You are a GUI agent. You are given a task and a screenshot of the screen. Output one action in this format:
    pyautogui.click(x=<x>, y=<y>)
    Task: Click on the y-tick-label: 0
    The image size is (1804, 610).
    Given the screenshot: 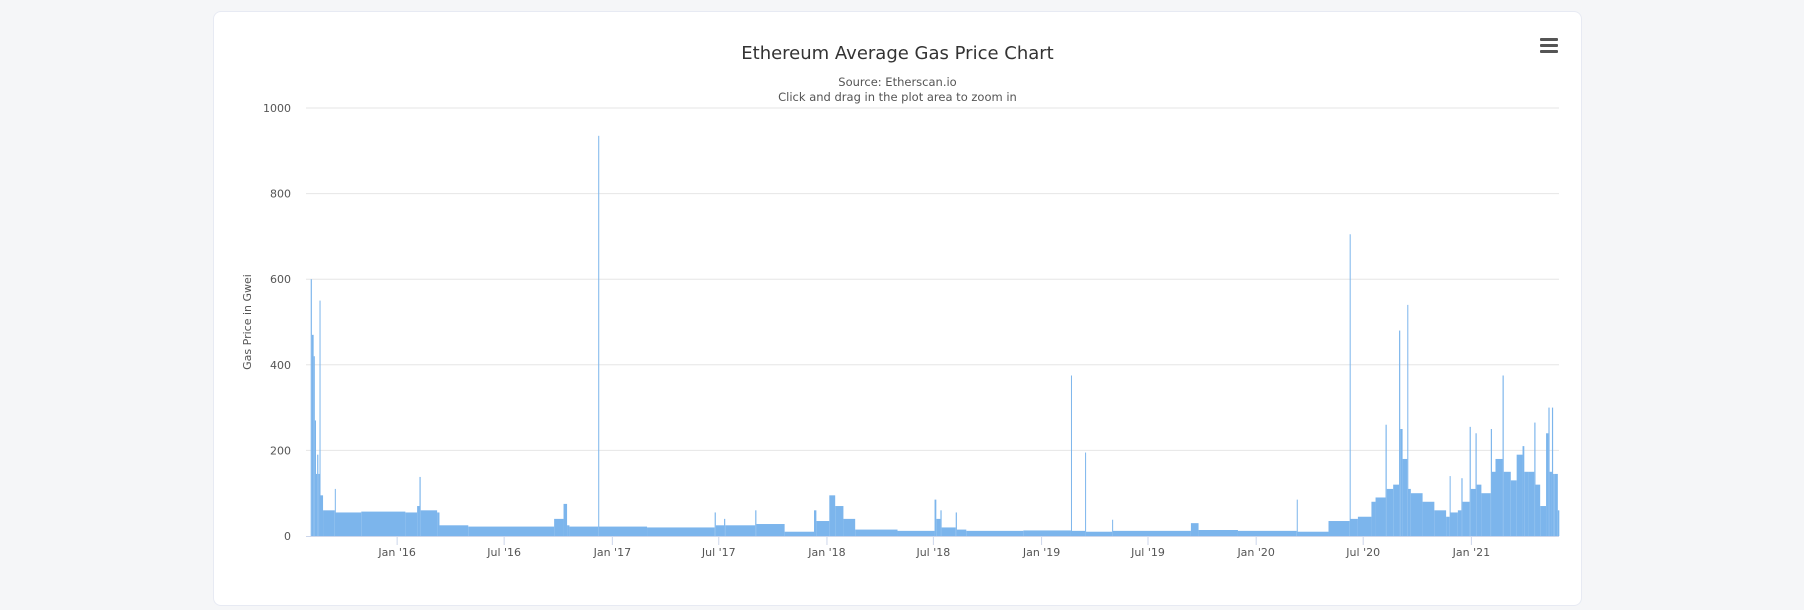 What is the action you would take?
    pyautogui.click(x=287, y=536)
    